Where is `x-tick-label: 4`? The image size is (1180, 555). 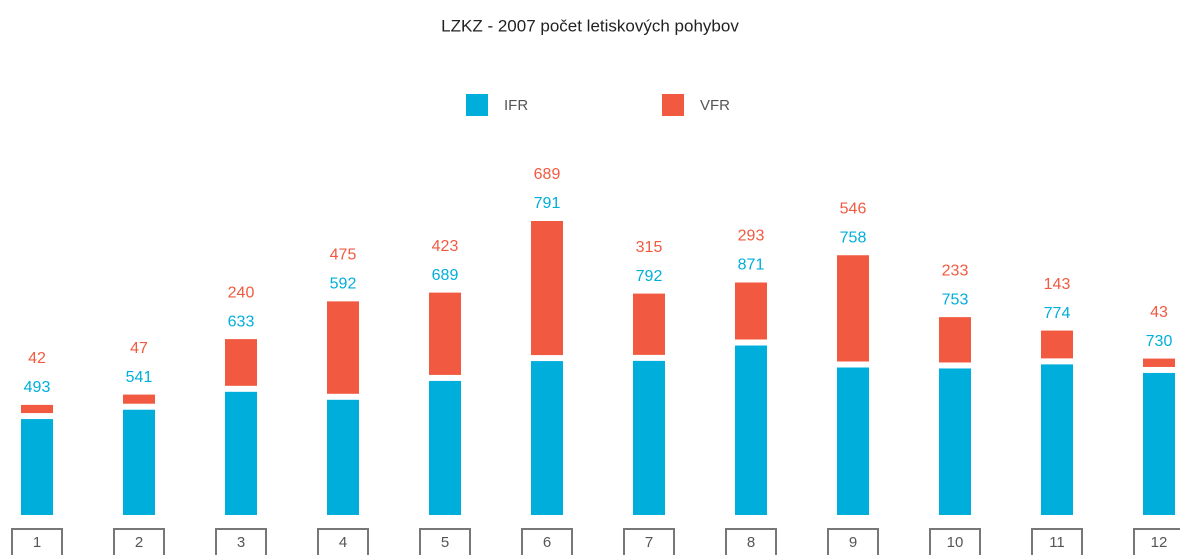 x-tick-label: 4 is located at coordinates (343, 542).